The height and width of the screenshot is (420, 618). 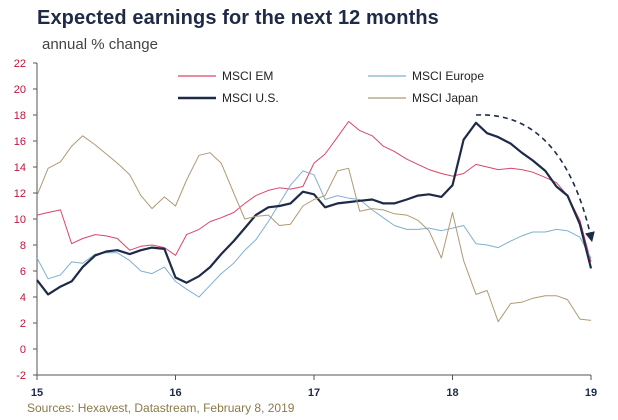 What do you see at coordinates (448, 76) in the screenshot?
I see `legend-label-msci-europe: MSCI Europe` at bounding box center [448, 76].